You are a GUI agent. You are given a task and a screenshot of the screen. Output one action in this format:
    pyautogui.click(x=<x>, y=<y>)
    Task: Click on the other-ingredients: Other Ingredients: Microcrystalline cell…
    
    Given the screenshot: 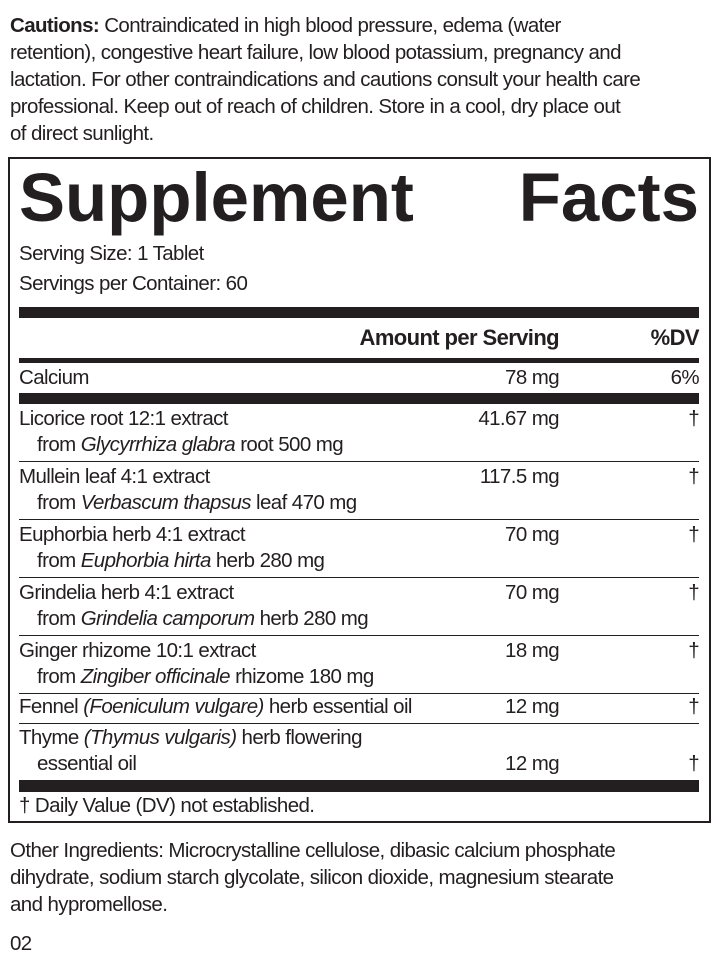 What is the action you would take?
    pyautogui.click(x=362, y=877)
    